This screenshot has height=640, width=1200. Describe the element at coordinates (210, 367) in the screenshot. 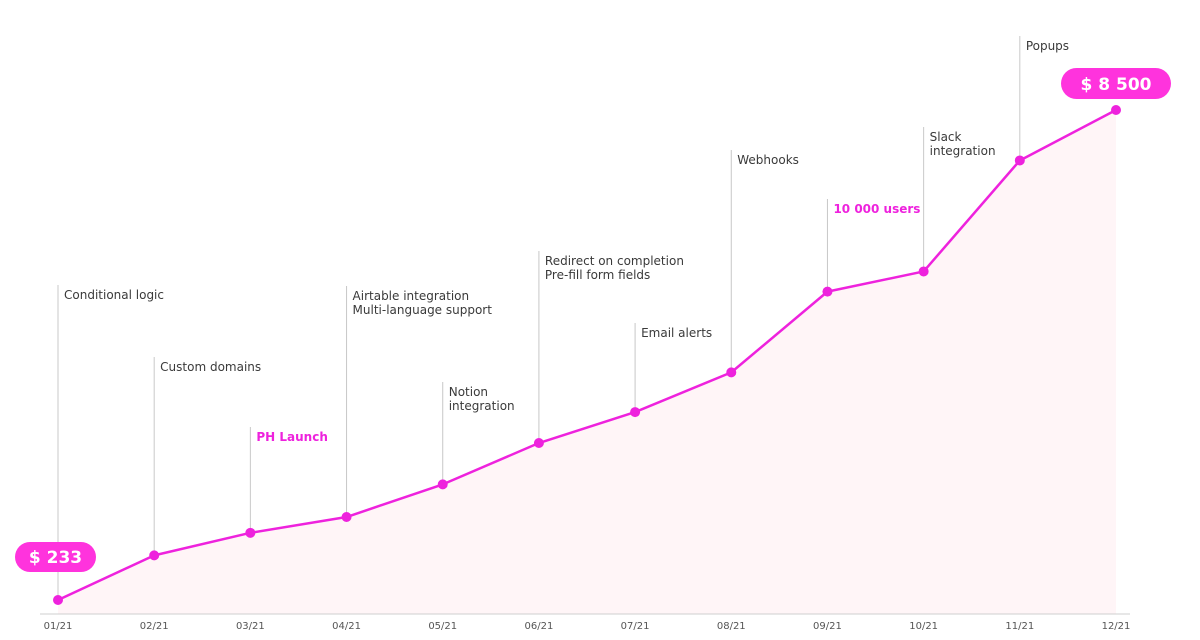

I see `annotation-label: Custom domains` at that location.